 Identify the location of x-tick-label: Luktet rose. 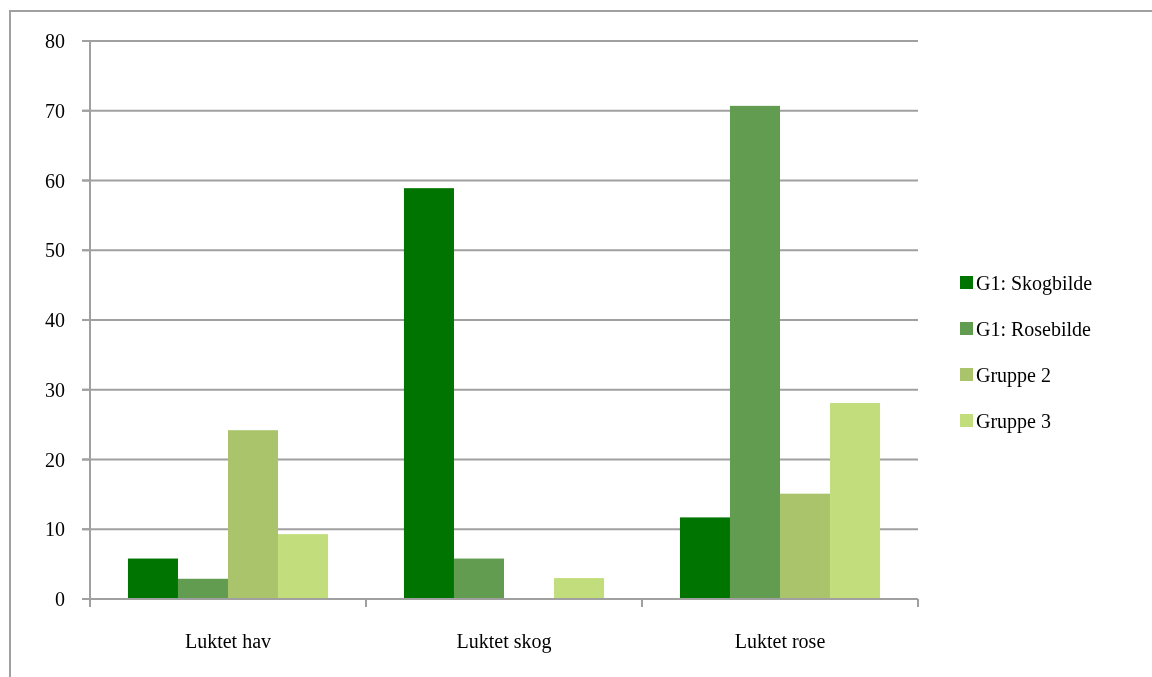
(780, 641).